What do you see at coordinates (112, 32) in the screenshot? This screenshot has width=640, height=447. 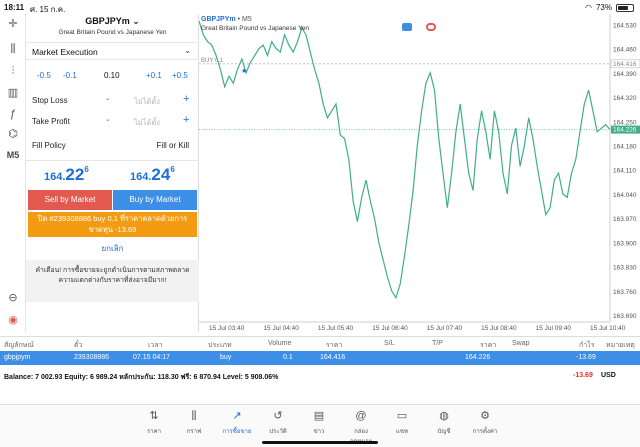 I see `symbol-description: Great Britain Pound vs Japanese Yen` at bounding box center [112, 32].